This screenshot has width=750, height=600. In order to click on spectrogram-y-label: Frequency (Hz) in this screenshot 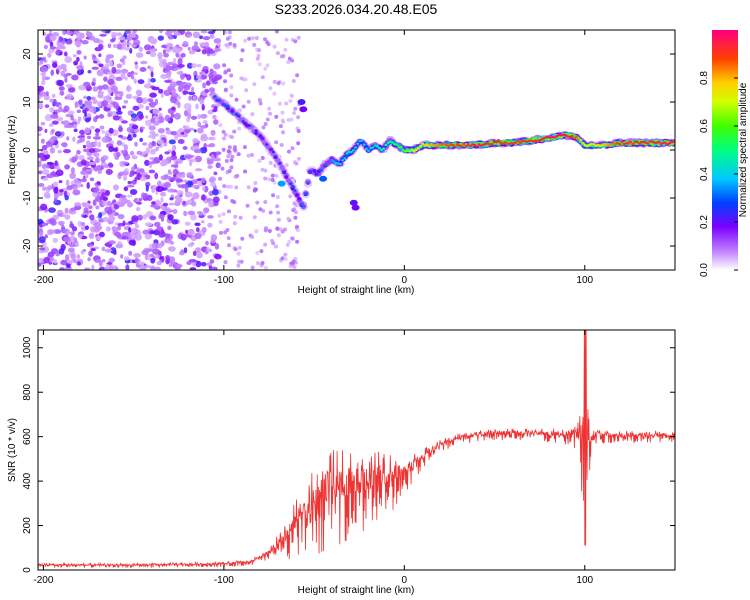, I will do `click(12, 150)`.